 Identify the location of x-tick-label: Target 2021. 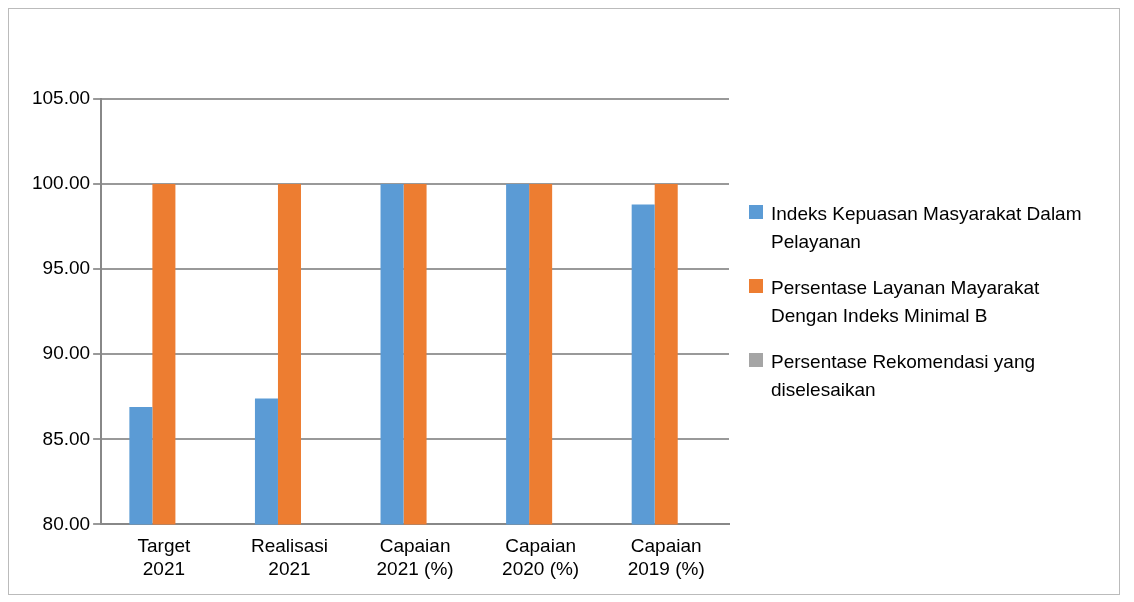
(164, 557).